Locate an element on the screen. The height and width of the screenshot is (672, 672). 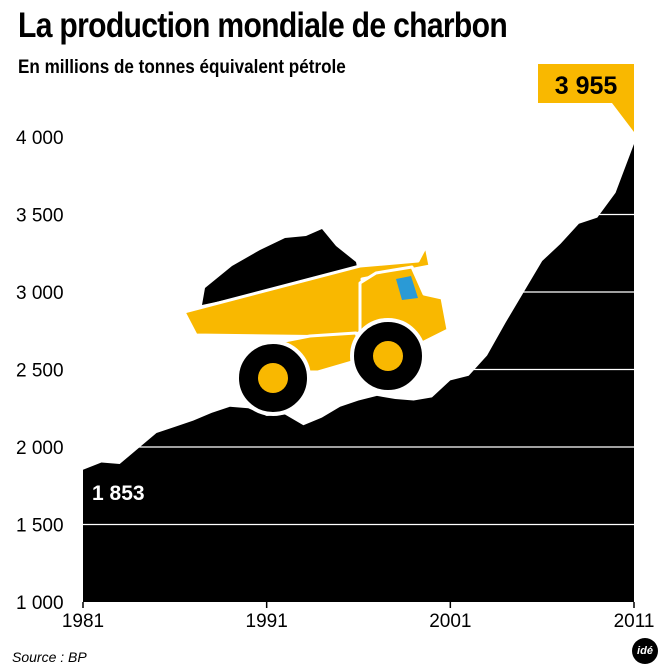
end-value-callout is located at coordinates (586, 98).